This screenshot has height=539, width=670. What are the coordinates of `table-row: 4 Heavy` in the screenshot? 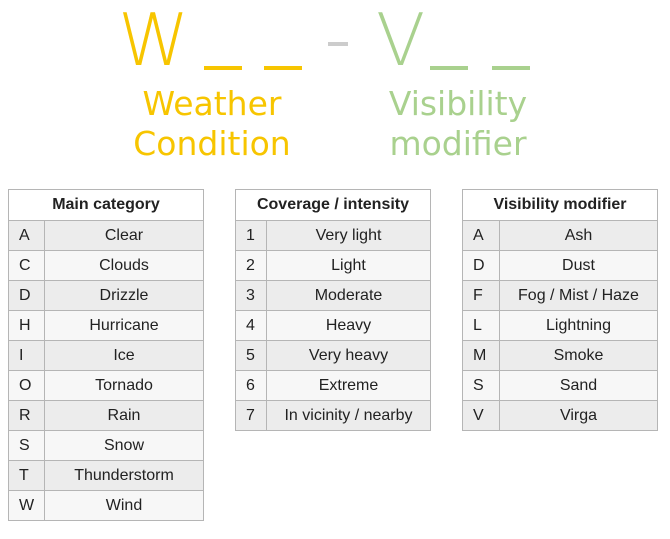 It's located at (333, 325).